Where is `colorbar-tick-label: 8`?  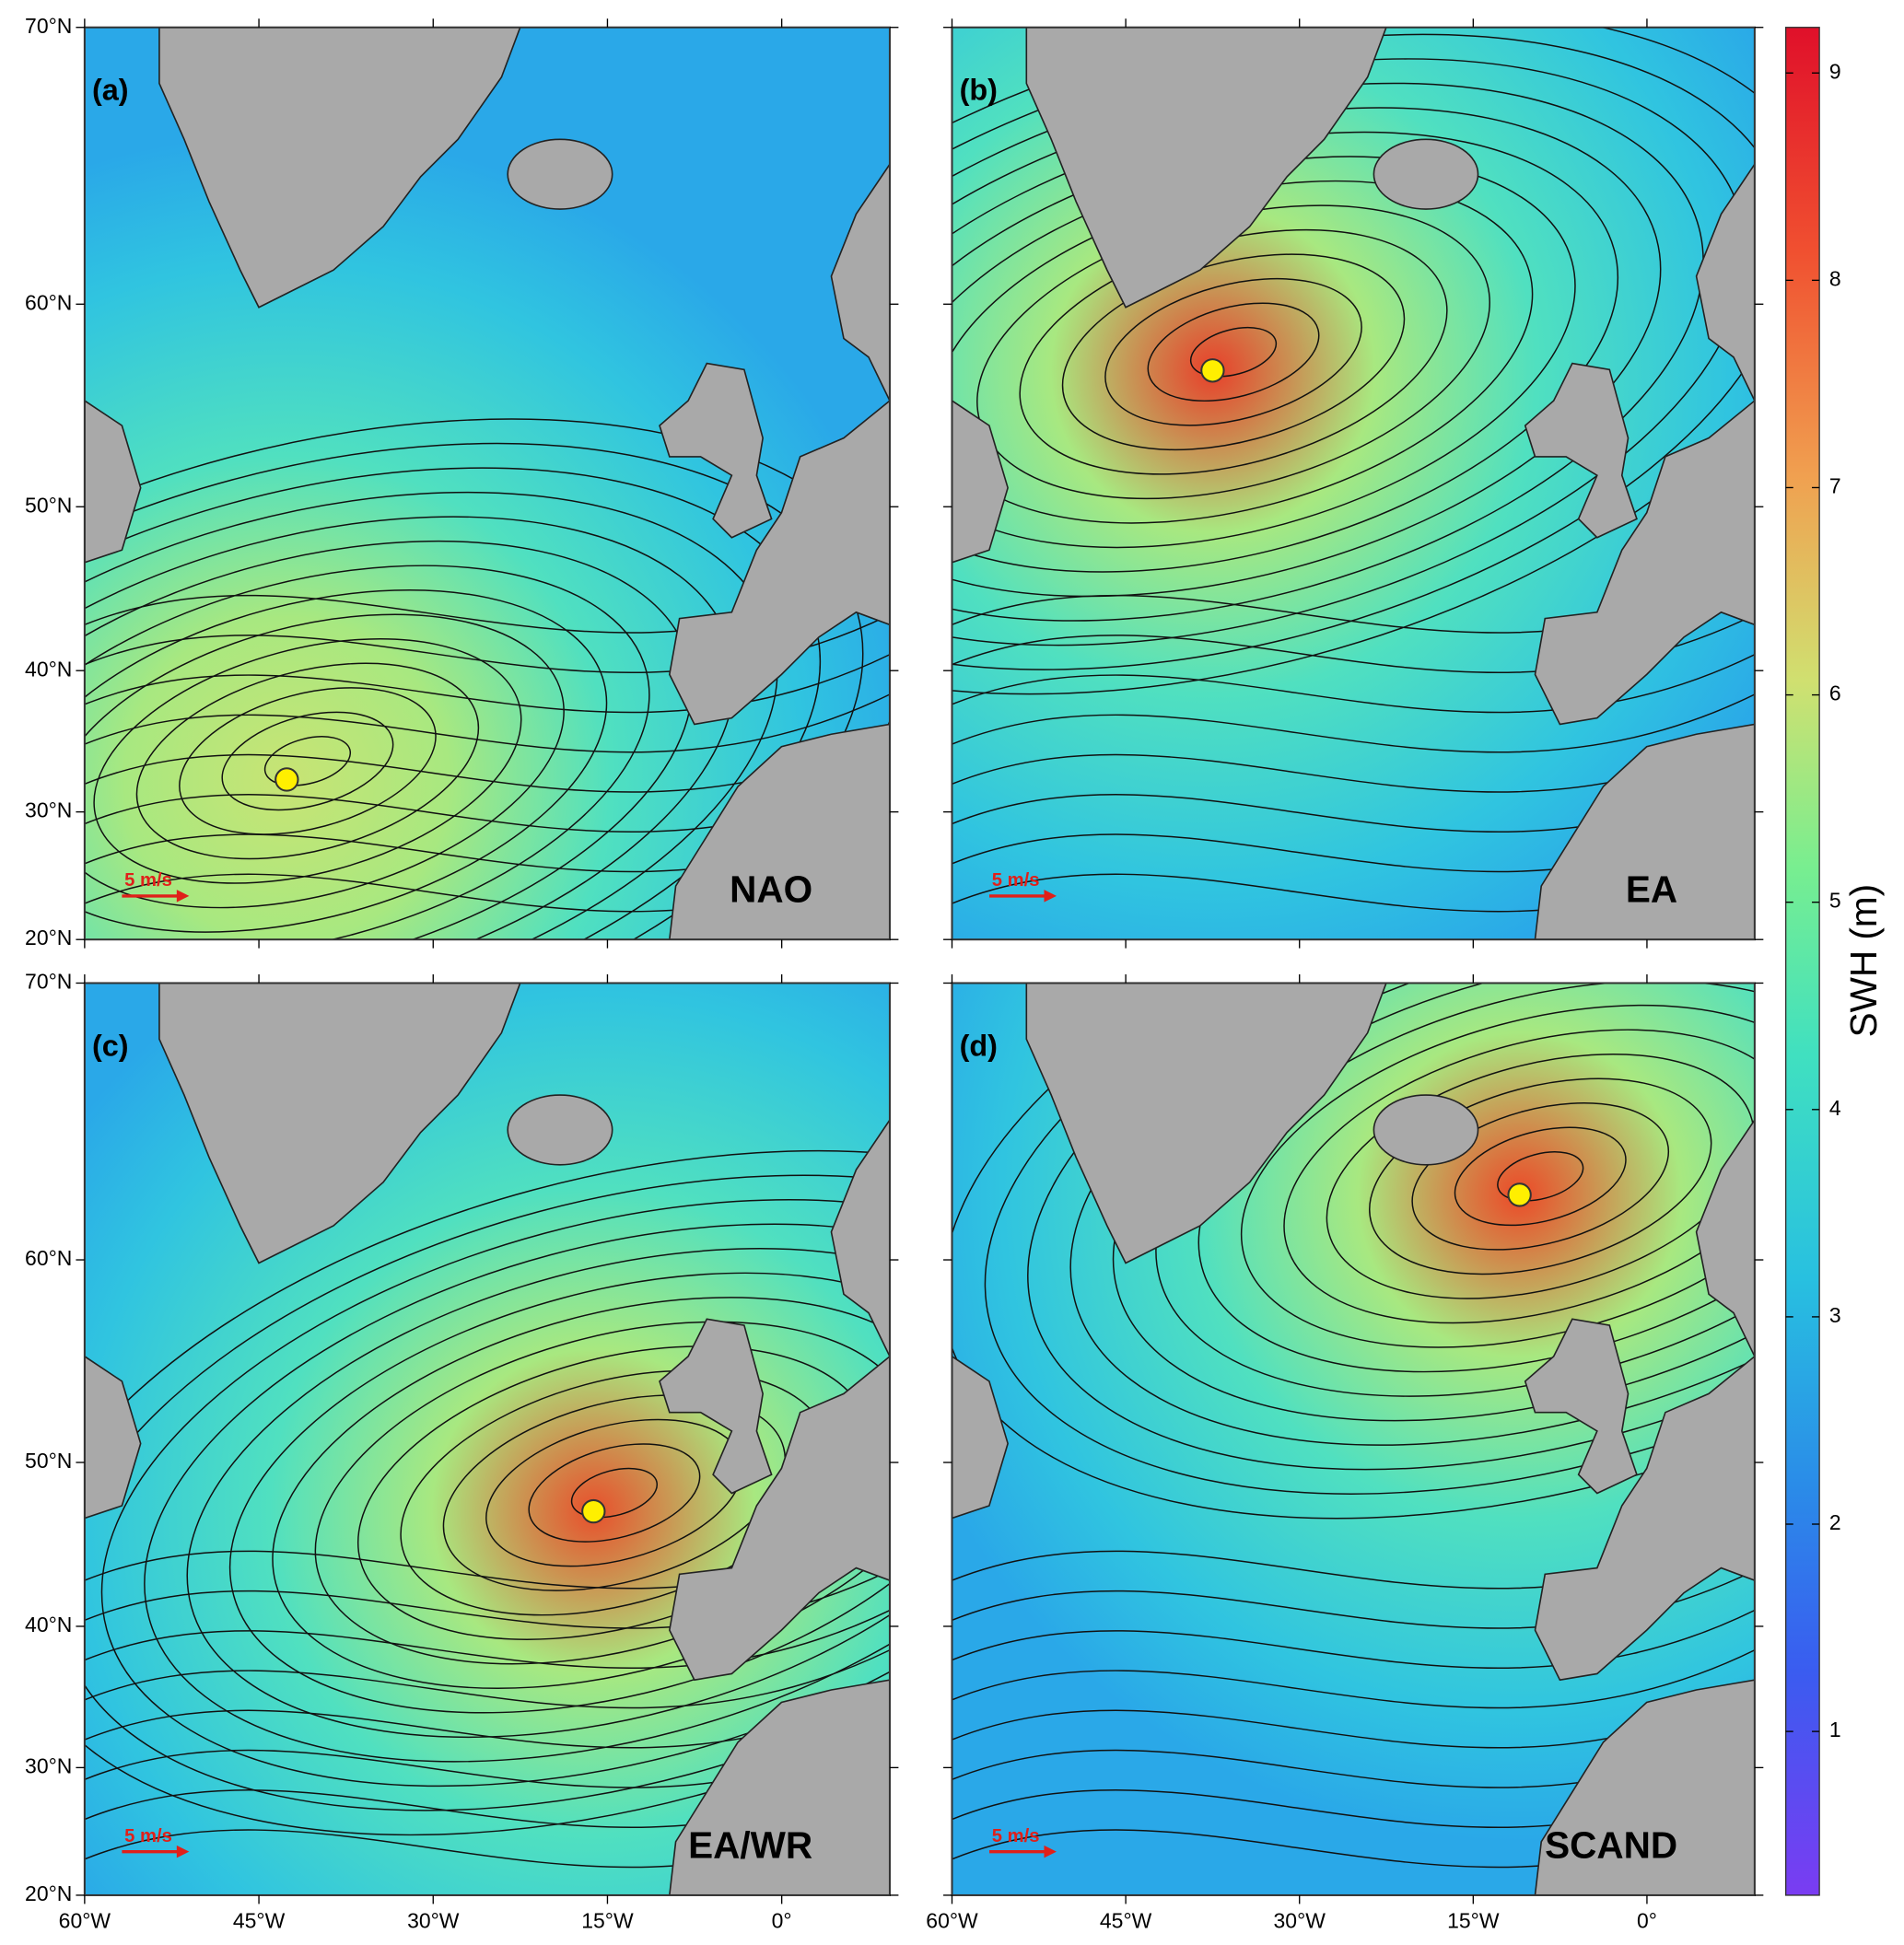 colorbar-tick-label: 8 is located at coordinates (1835, 278).